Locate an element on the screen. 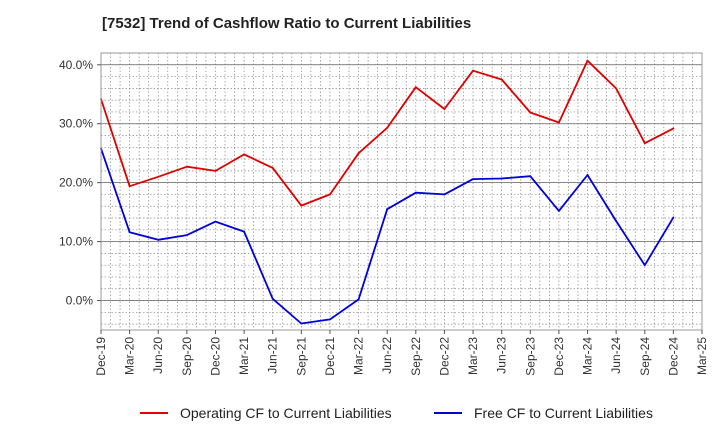  x-tick-label: Mar-24 is located at coordinates (588, 356).